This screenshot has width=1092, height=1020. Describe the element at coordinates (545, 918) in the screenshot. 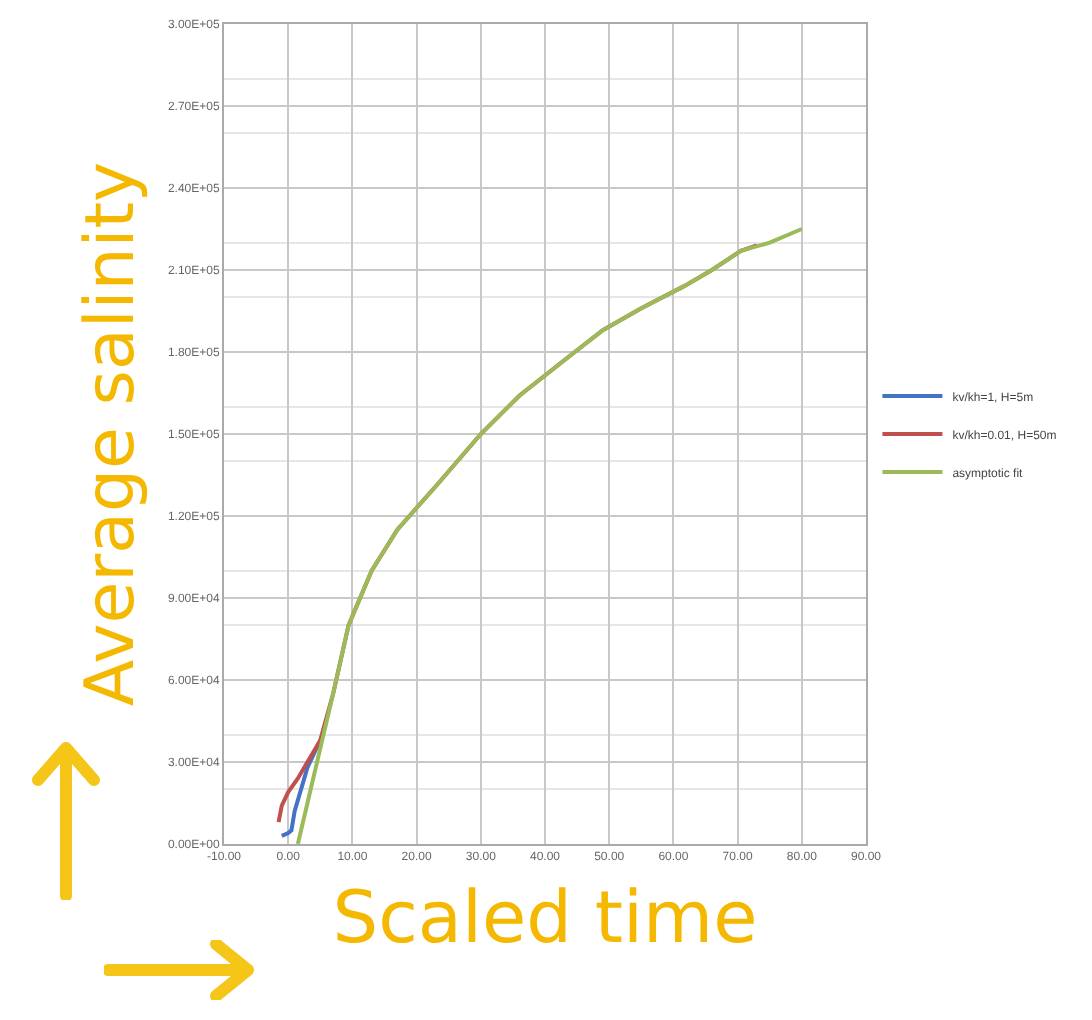

I see `x-axis-title: Scaled time` at that location.